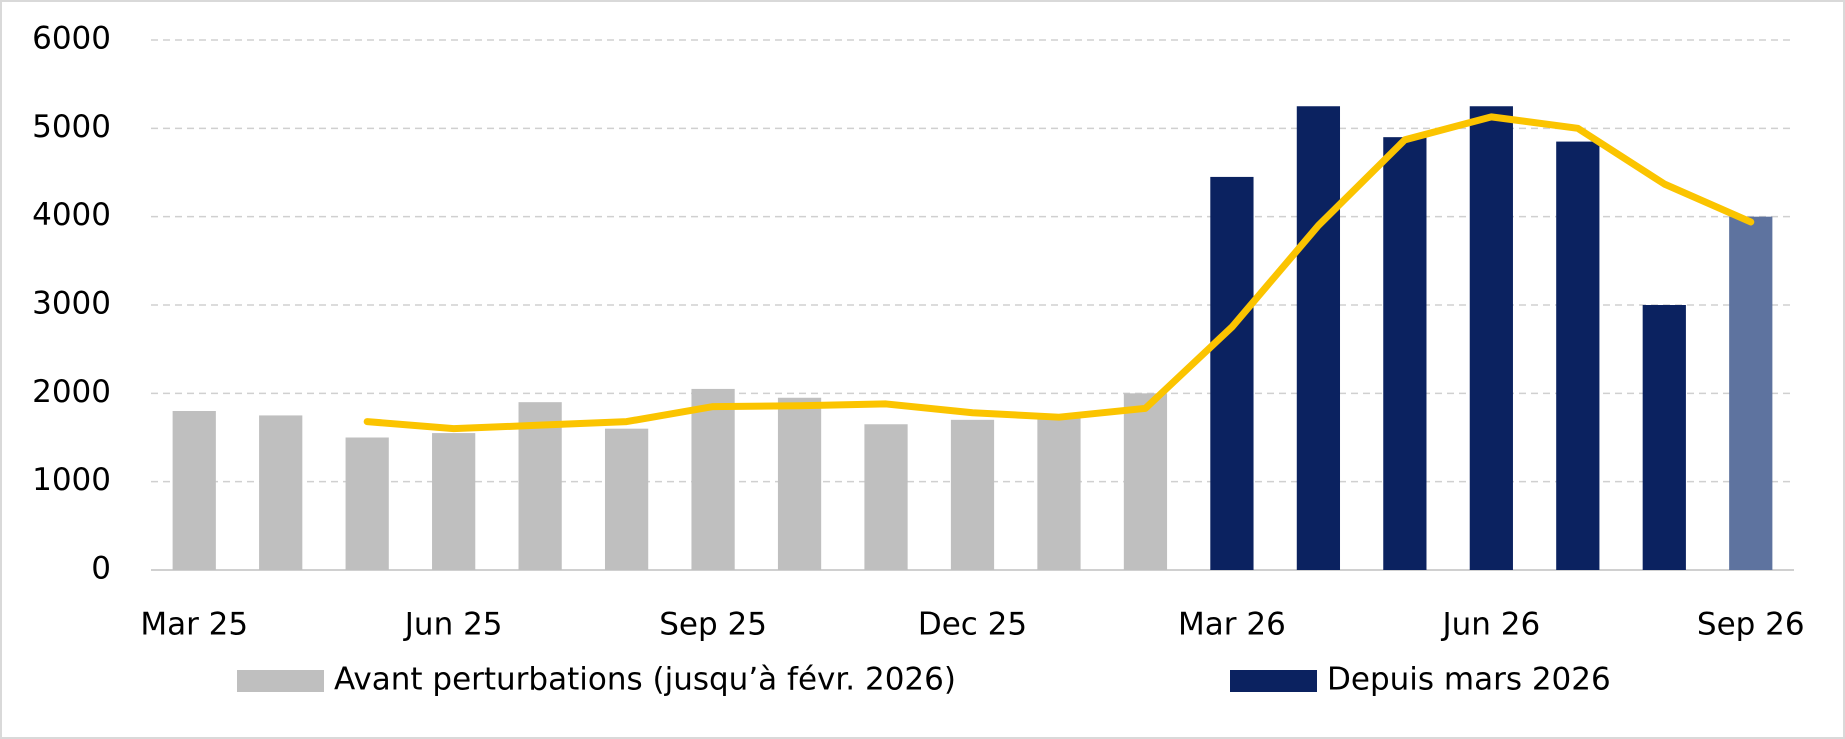 Image resolution: width=1845 pixels, height=739 pixels. What do you see at coordinates (713, 625) in the screenshot?
I see `x-tick-label: Sep 25` at bounding box center [713, 625].